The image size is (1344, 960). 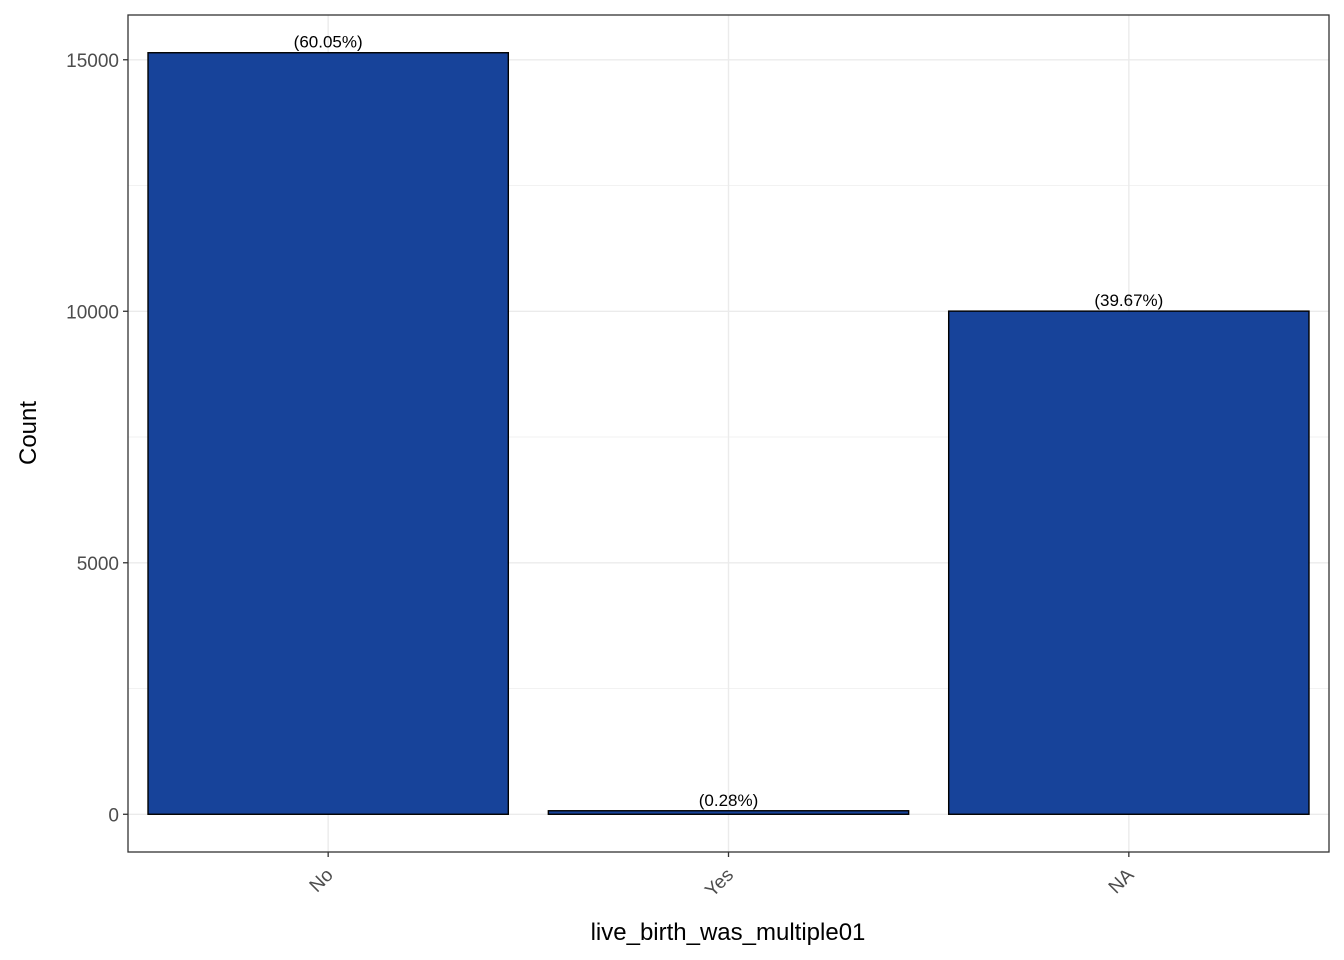 What do you see at coordinates (322, 881) in the screenshot?
I see `x-tick-label: No` at bounding box center [322, 881].